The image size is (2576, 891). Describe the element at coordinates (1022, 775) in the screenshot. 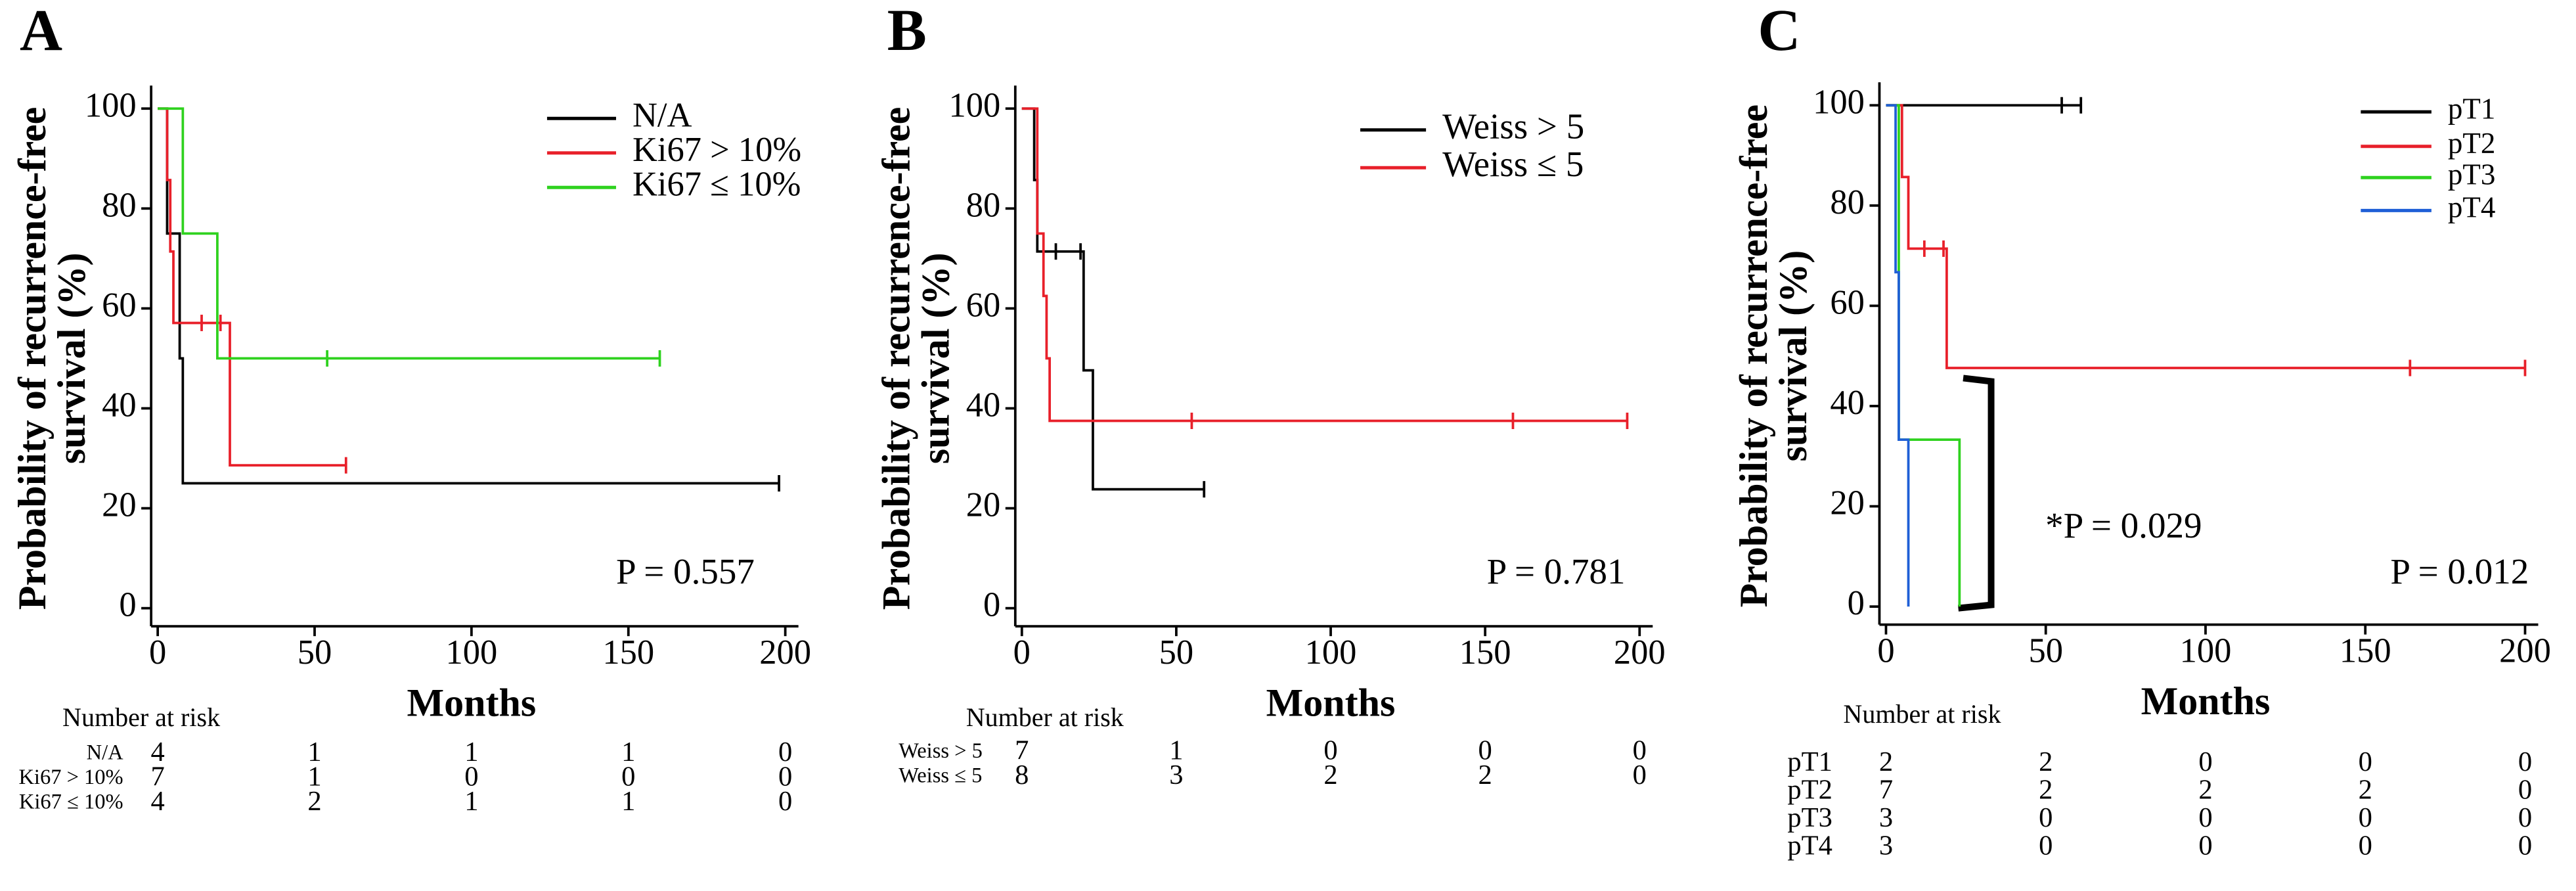

I see `risk-count: 8` at that location.